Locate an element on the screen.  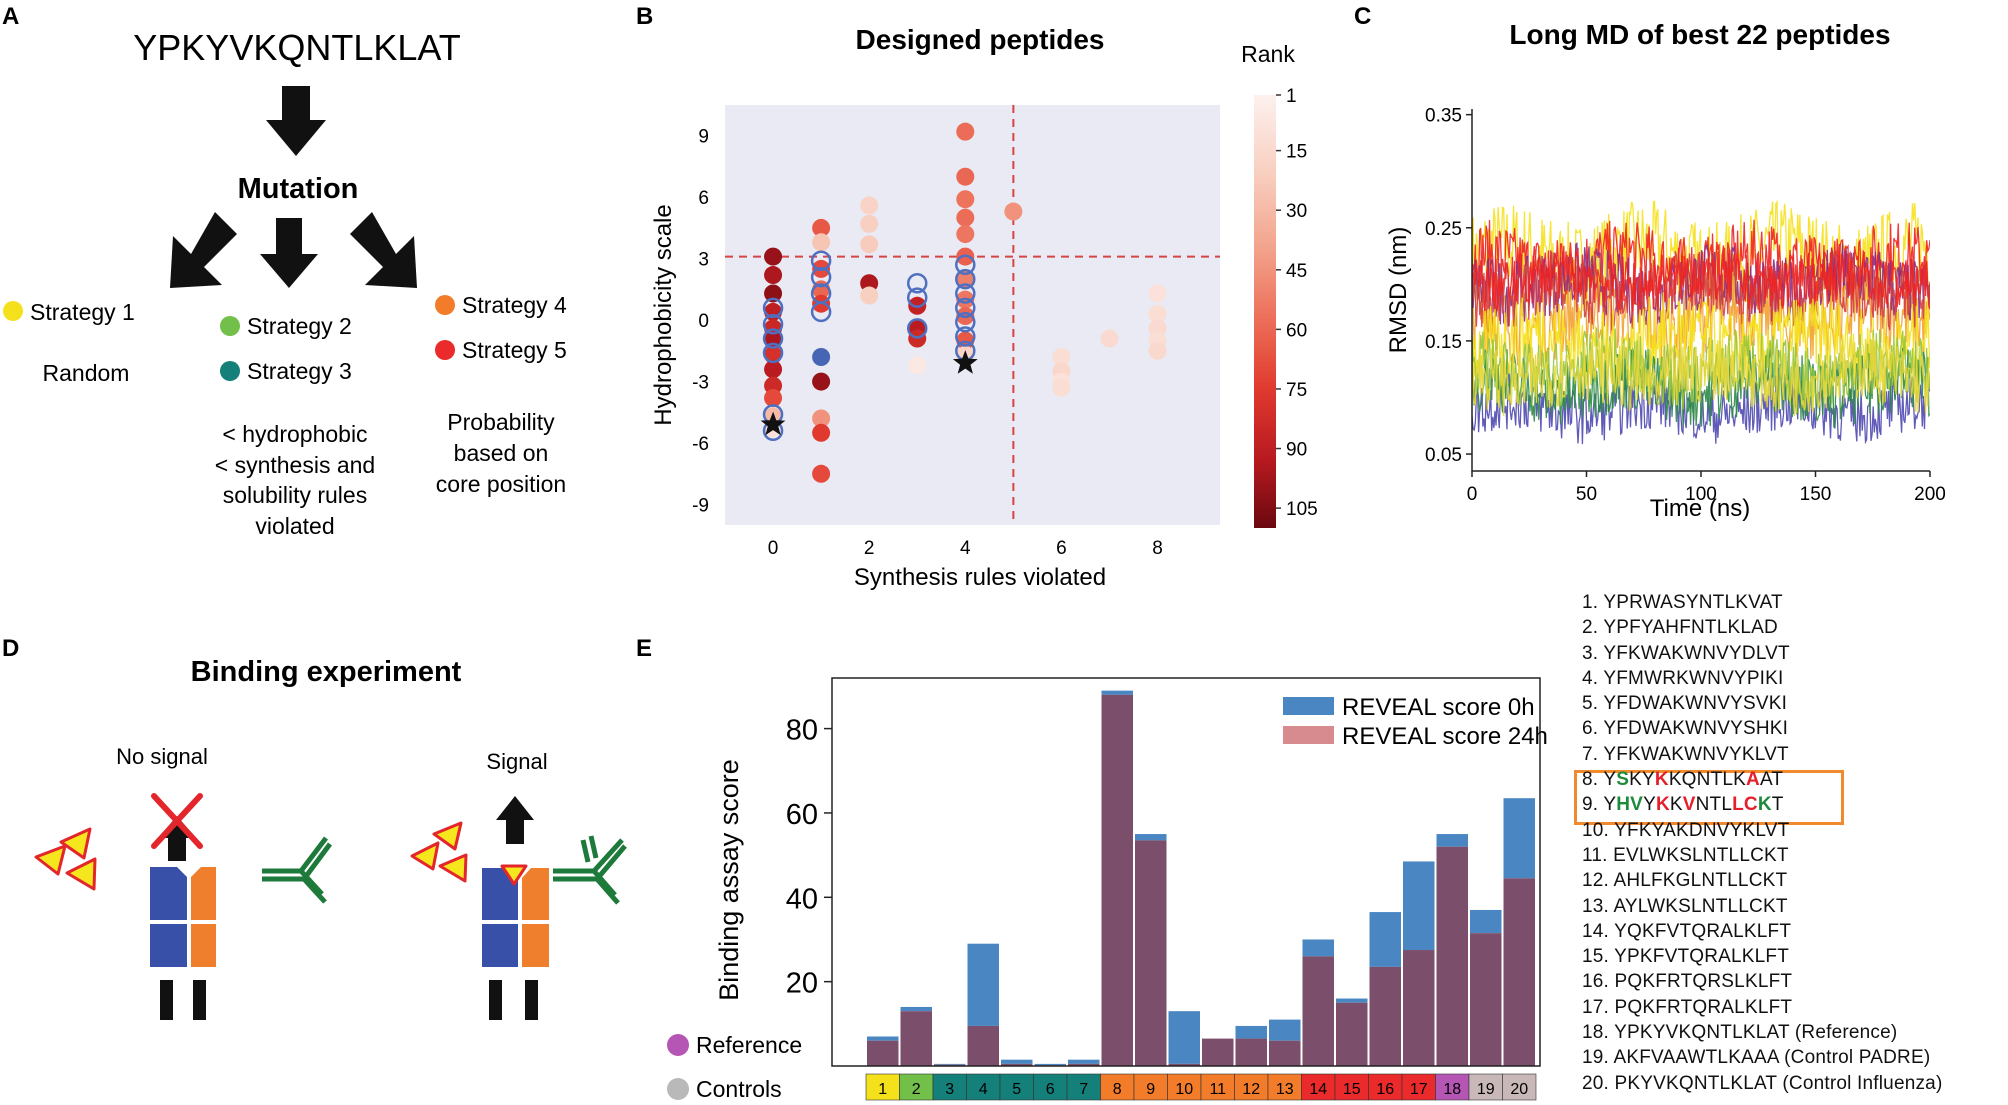
y-tick-label: 9 is located at coordinates (703, 137).